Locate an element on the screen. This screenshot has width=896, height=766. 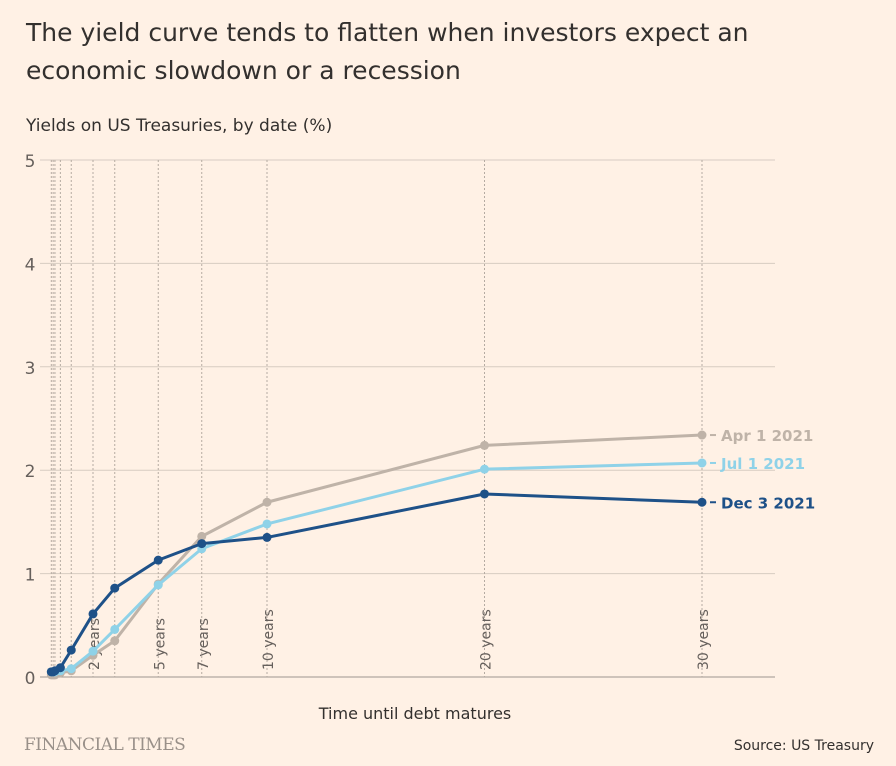
series-label: Apr 1 2021 is located at coordinates (767, 436).